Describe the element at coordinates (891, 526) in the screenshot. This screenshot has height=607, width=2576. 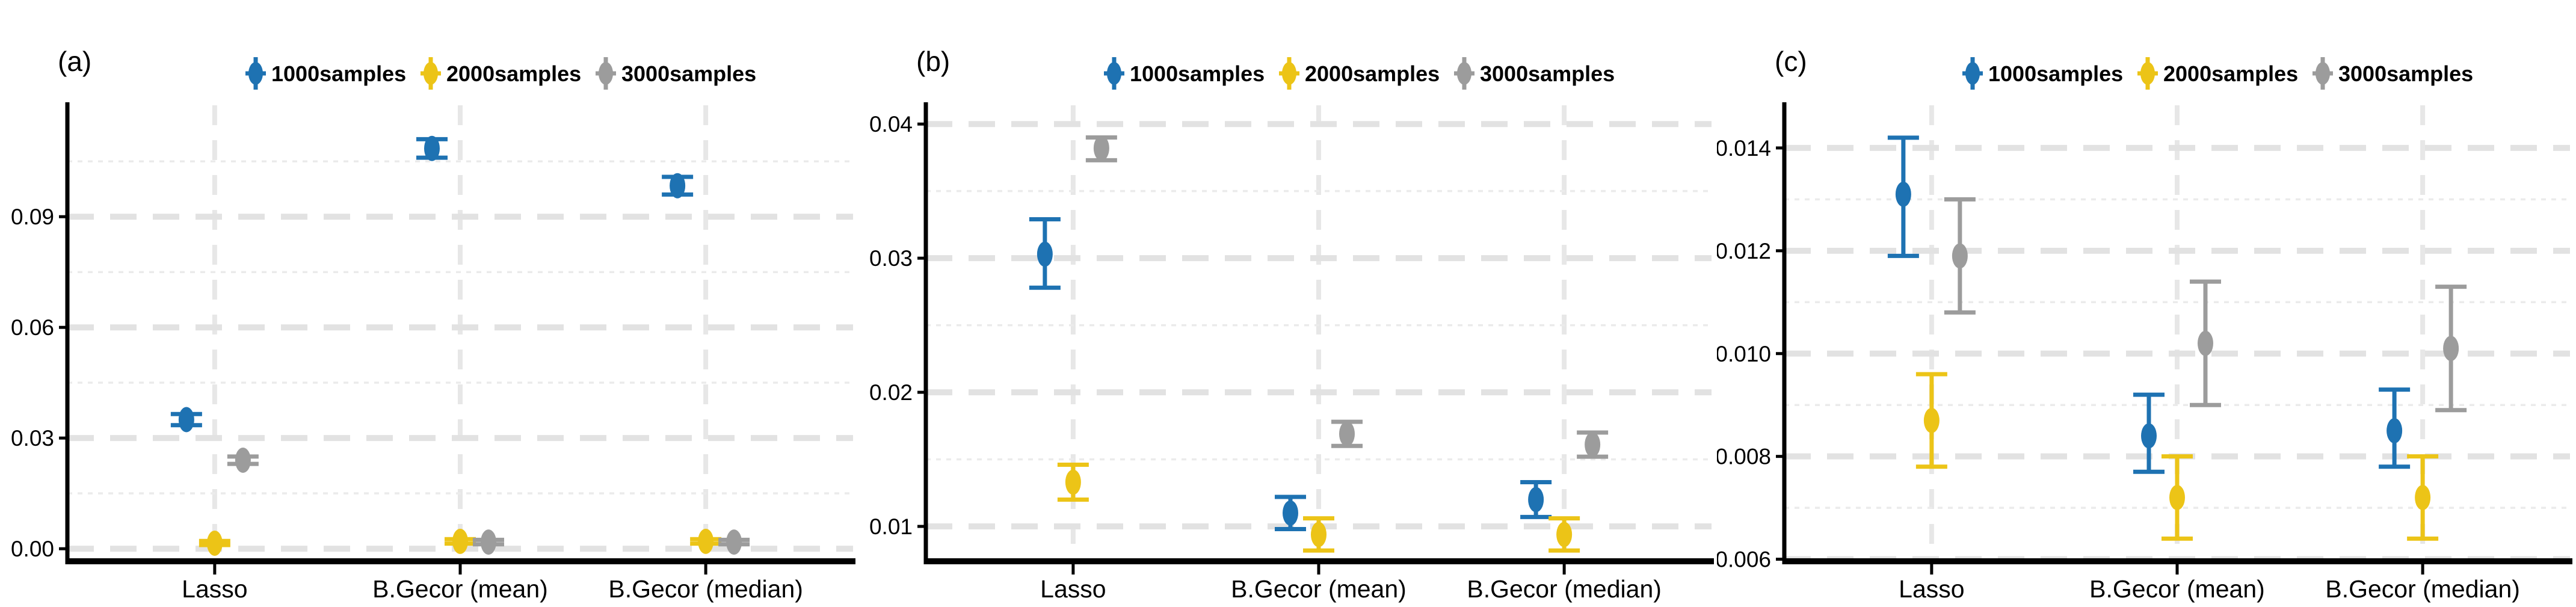
I see `y-tick-label: 0.01` at that location.